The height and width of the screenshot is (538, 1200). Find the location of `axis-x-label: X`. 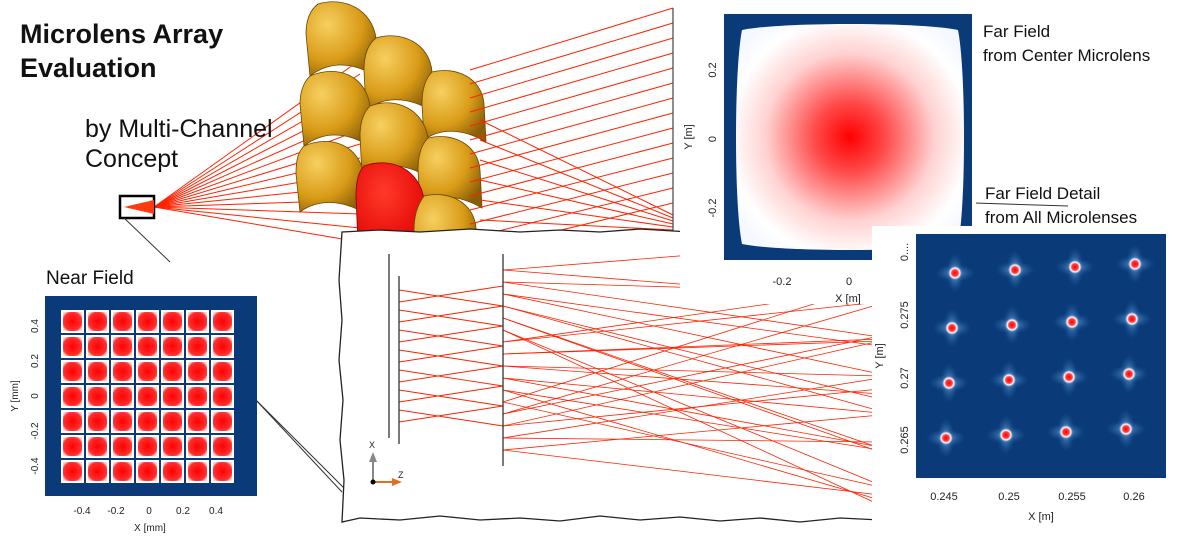

axis-x-label: X is located at coordinates (372, 445).